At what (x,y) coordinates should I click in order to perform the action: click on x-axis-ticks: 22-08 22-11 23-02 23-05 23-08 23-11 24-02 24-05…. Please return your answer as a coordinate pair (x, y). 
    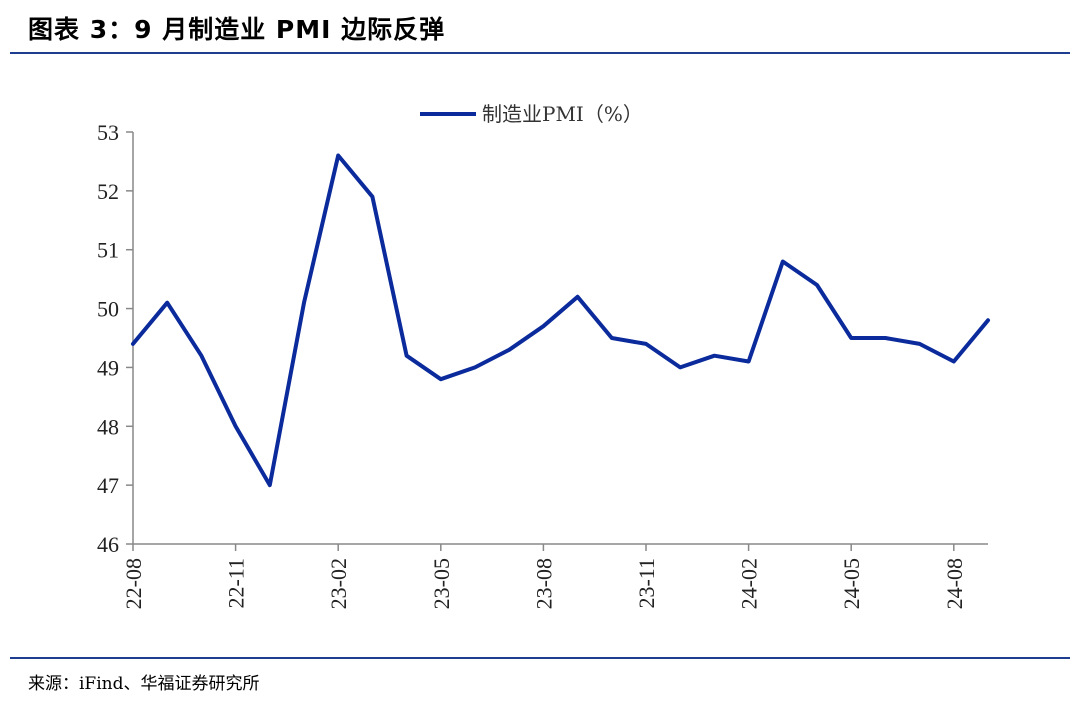
    Looking at the image, I should click on (544, 576).